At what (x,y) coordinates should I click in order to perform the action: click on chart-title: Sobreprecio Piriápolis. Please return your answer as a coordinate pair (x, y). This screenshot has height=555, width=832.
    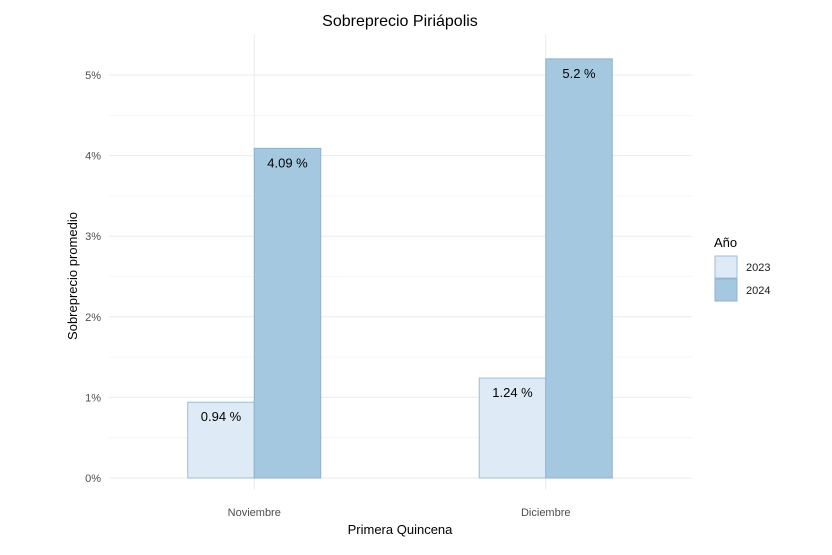
    Looking at the image, I should click on (400, 21).